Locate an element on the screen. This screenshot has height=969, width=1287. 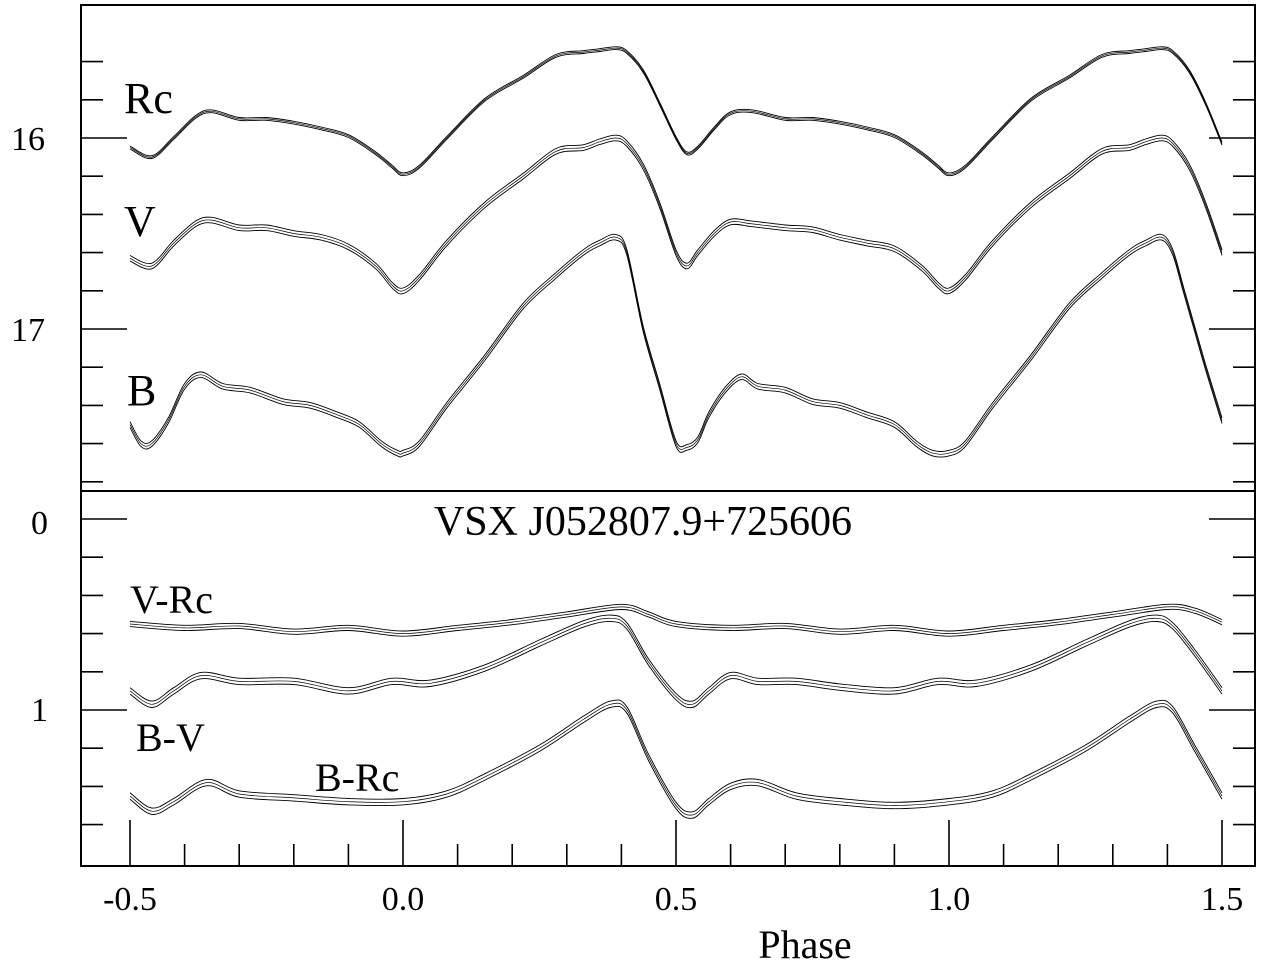
series-b-rc-curve is located at coordinates (676, 759).